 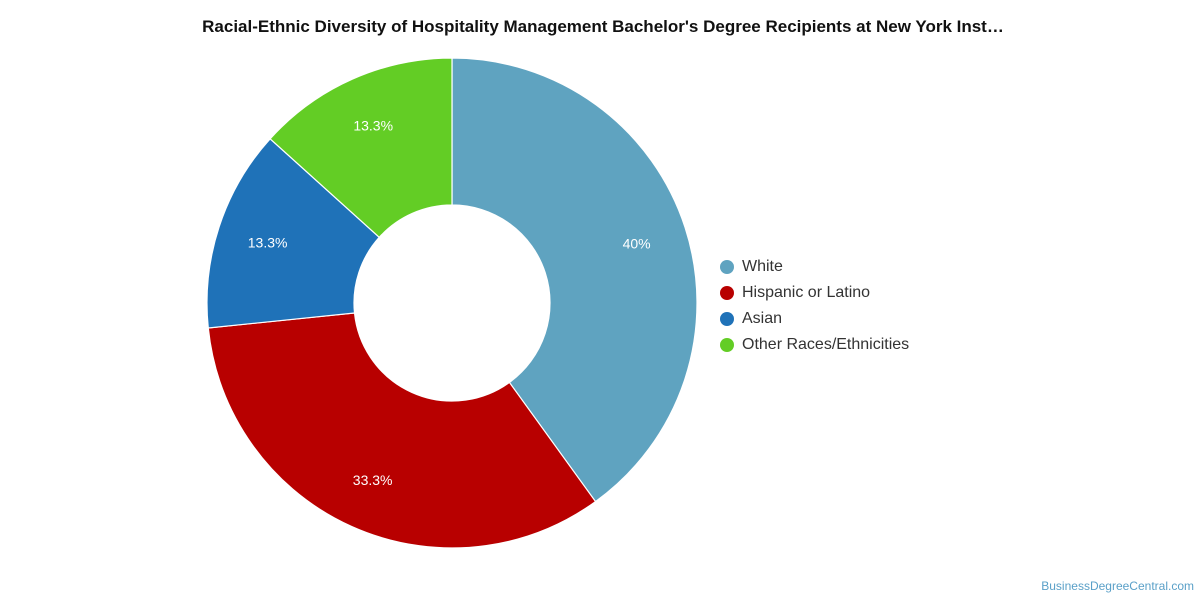 I want to click on slice-value-label: 33.3%, so click(x=373, y=480).